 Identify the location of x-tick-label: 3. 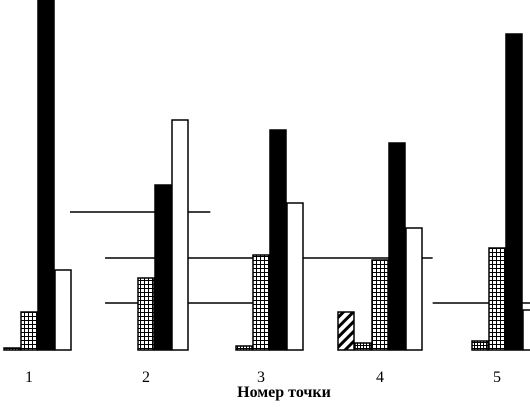
(261, 377).